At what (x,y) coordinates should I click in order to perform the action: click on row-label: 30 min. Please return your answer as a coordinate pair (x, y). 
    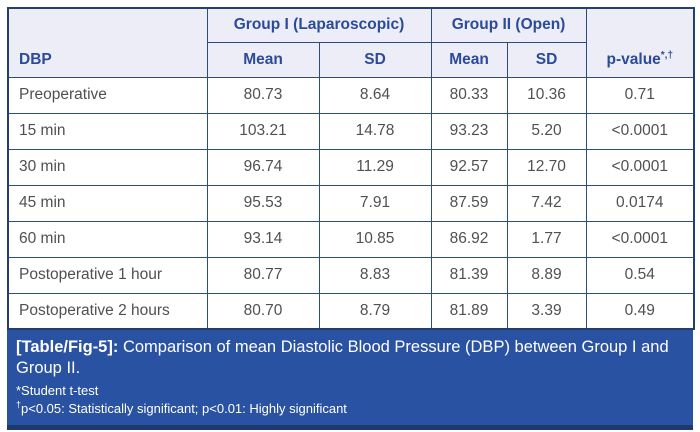
    Looking at the image, I should click on (107, 167).